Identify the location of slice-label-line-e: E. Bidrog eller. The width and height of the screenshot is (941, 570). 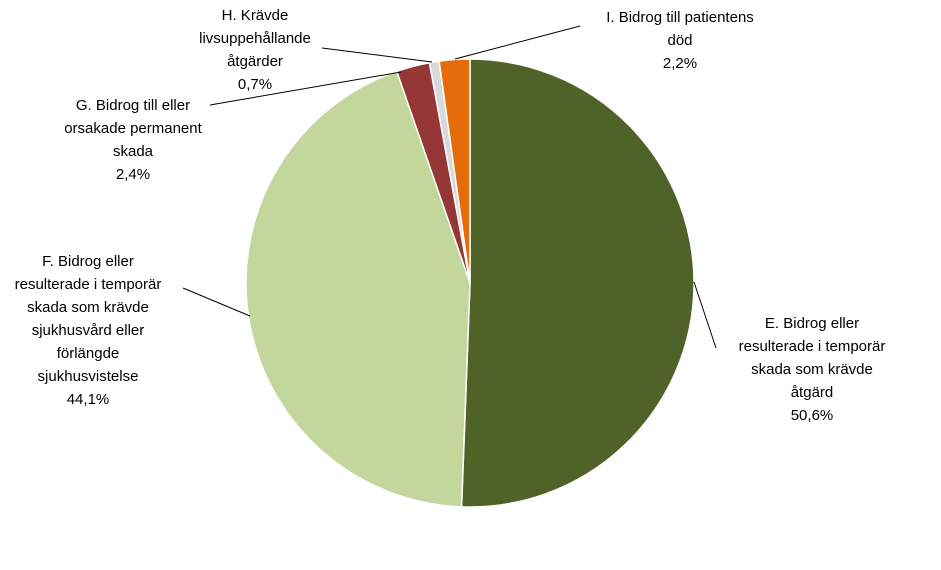
(812, 323).